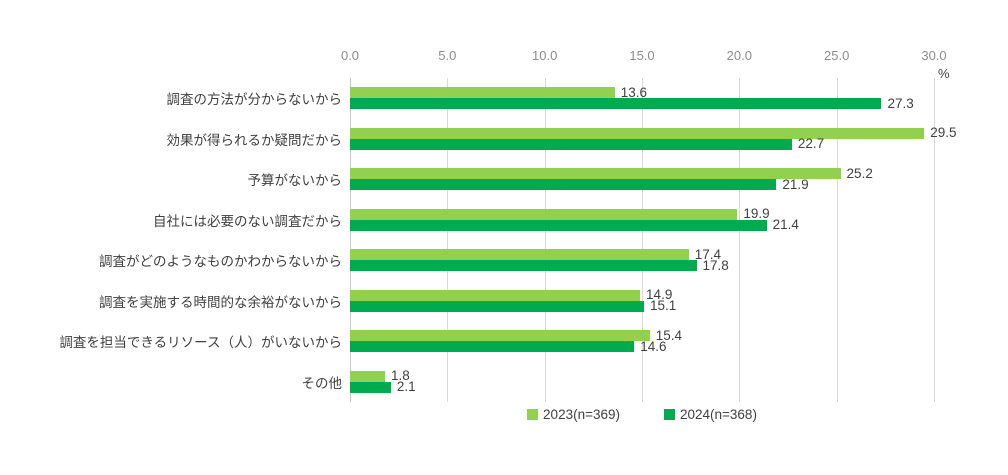 This screenshot has height=475, width=1008. What do you see at coordinates (837, 55) in the screenshot?
I see `x-tick-label: 25.0` at bounding box center [837, 55].